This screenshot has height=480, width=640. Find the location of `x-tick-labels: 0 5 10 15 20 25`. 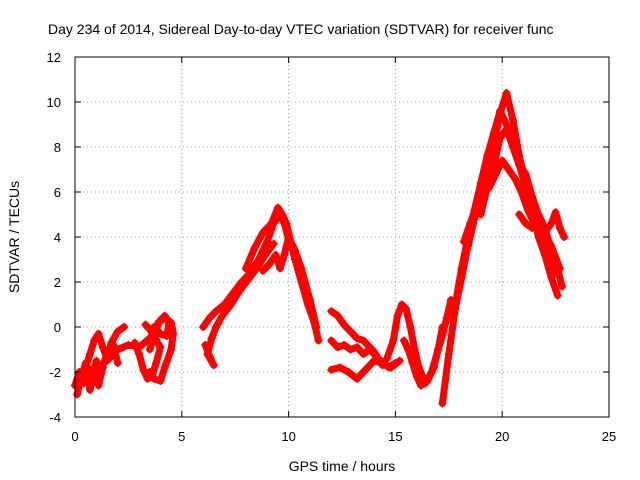

x-tick-labels: 0 5 10 15 20 25 is located at coordinates (343, 436).